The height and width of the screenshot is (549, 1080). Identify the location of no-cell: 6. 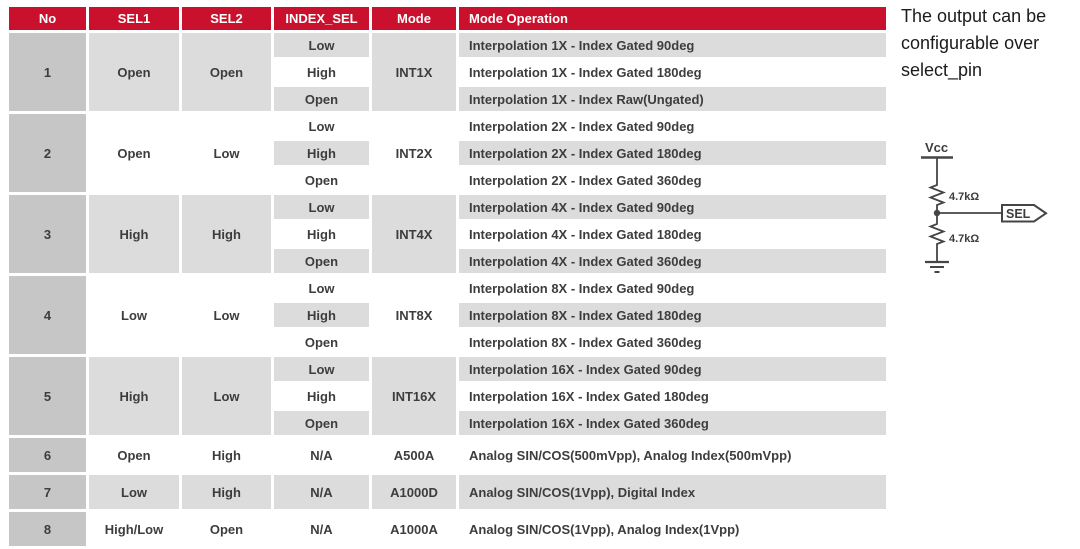
(47, 455).